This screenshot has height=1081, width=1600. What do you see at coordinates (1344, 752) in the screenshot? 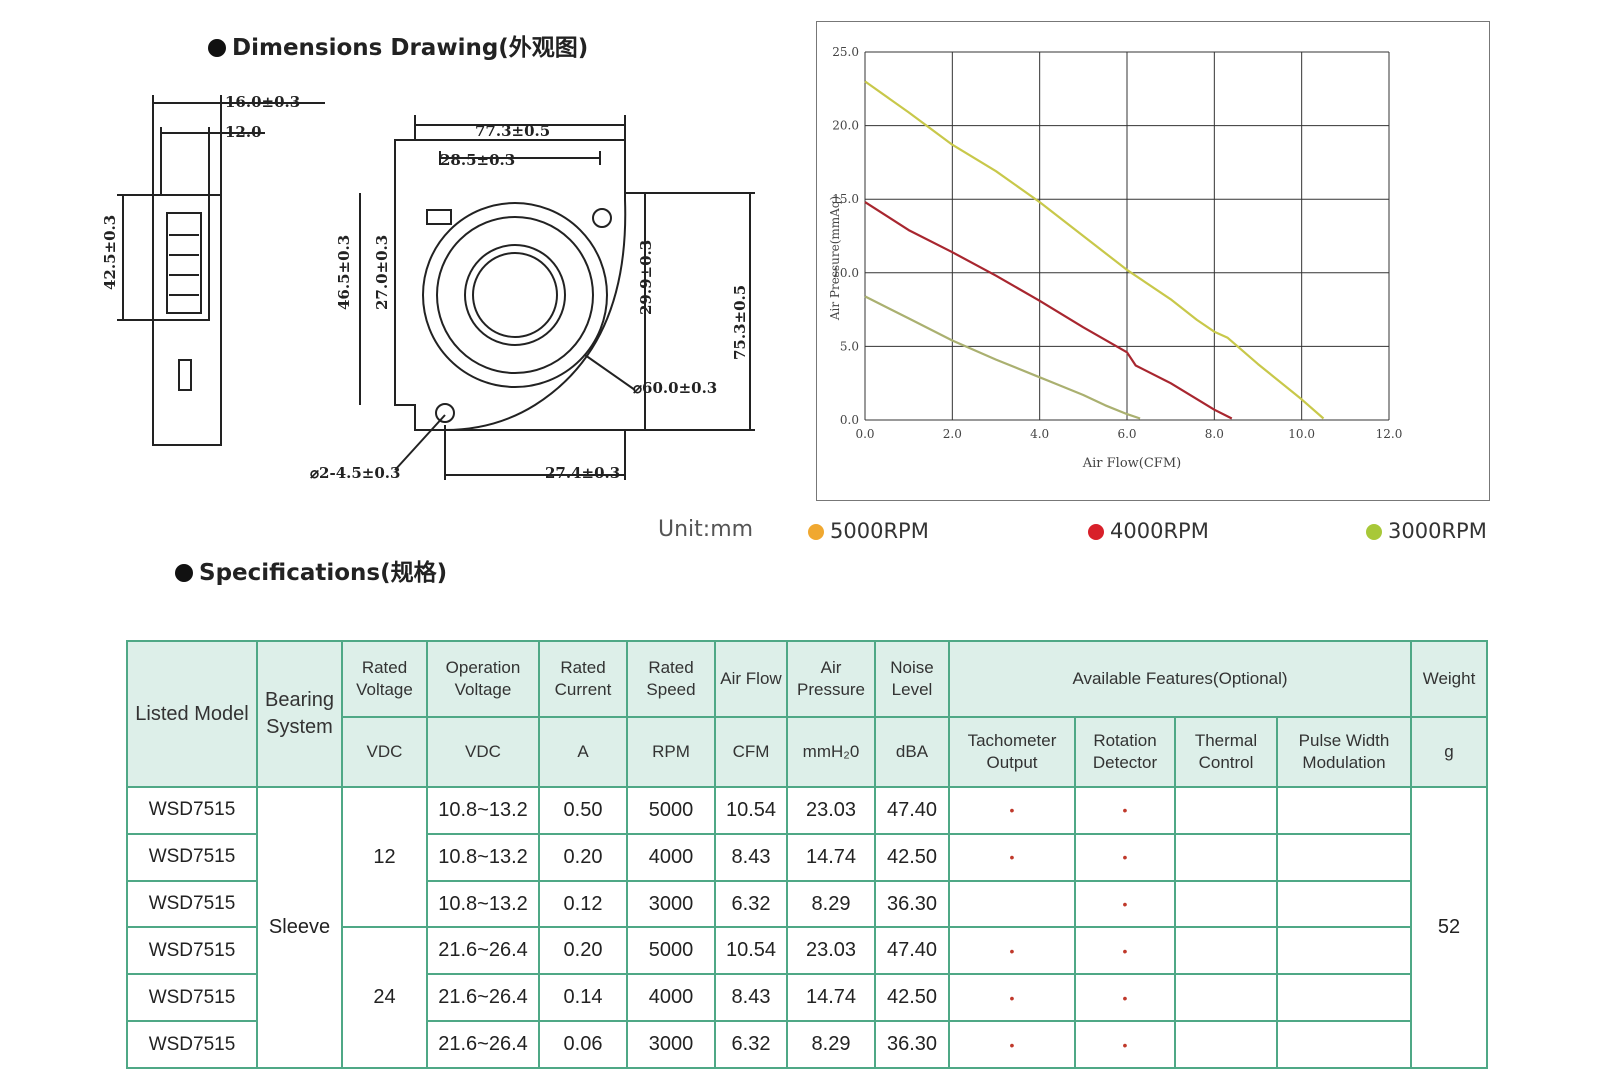
I see `header-pwm: Pulse Width Modulation` at bounding box center [1344, 752].